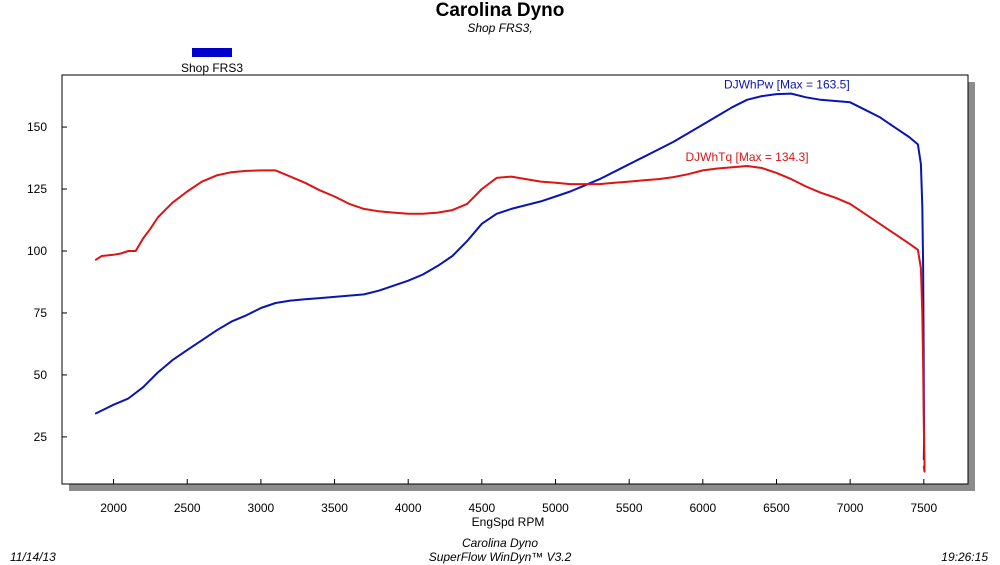 The height and width of the screenshot is (565, 1000). Describe the element at coordinates (33, 557) in the screenshot. I see `footer-date: 11/14/13` at that location.